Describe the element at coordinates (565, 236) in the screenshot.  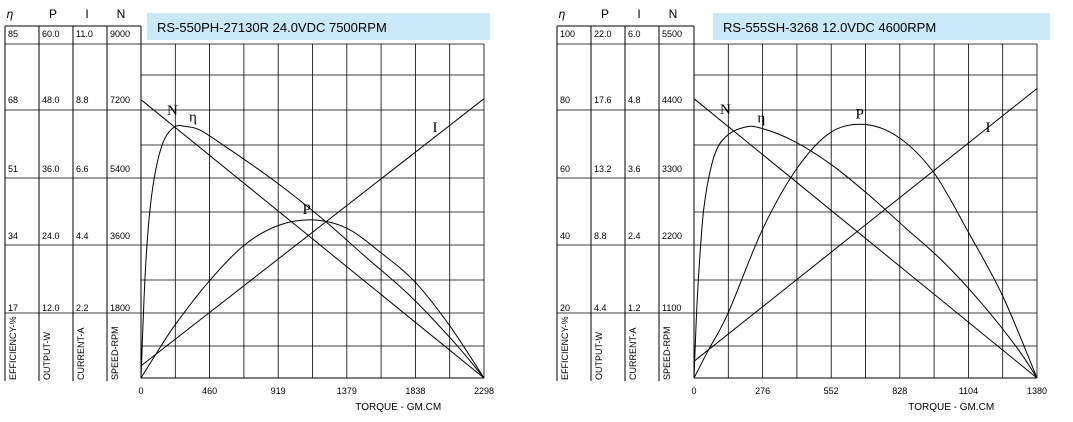
I see `tick-label: 40` at that location.